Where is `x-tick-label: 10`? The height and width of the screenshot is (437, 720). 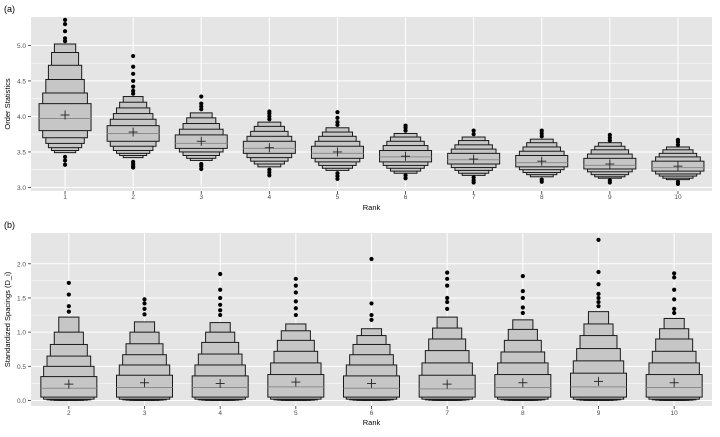
x-tick-label: 10 is located at coordinates (675, 413).